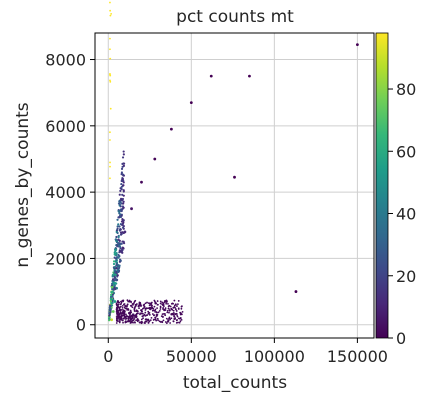 This screenshot has width=428, height=401. What do you see at coordinates (81, 325) in the screenshot?
I see `y-tick-label: 0` at bounding box center [81, 325].